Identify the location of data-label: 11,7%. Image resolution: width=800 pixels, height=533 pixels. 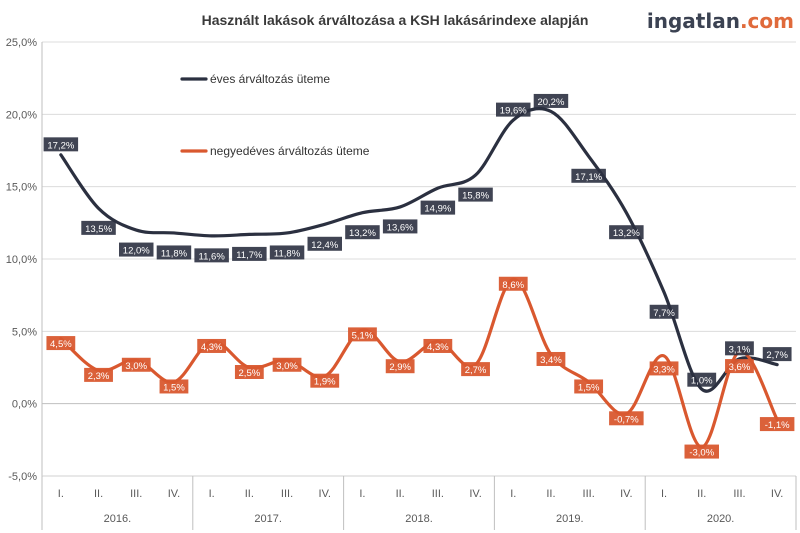
(249, 255).